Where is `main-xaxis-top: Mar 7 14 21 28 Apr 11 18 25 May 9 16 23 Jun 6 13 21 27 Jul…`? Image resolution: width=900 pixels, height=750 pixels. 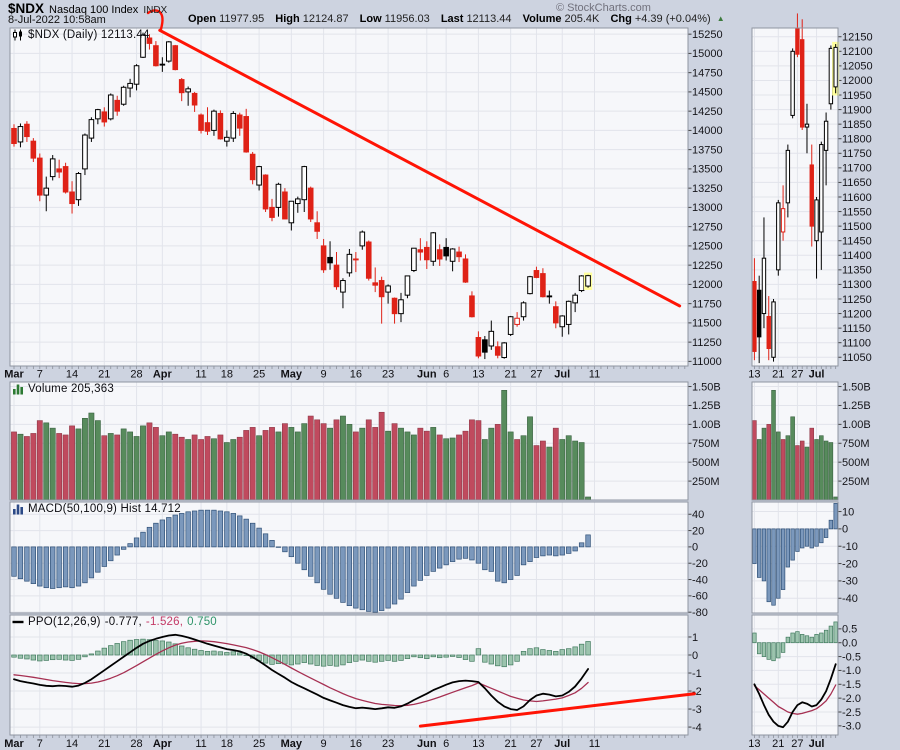 main-xaxis-top: Mar 7 14 21 28 Apr 11 18 25 May 9 16 23 Jun 6 13 21 27 Jul… is located at coordinates (345, 373).